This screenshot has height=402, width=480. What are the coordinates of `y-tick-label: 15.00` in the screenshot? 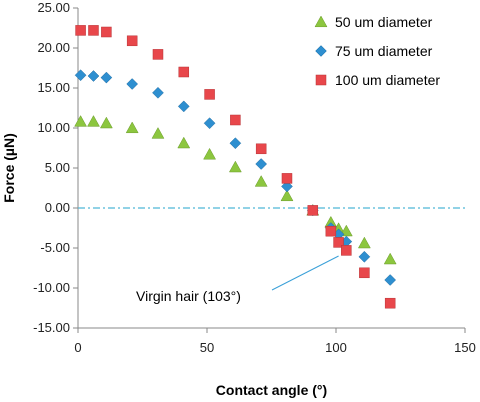 It's located at (53, 87).